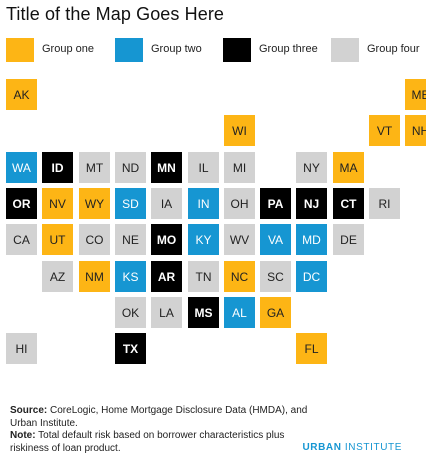 The image size is (426, 464). Describe the element at coordinates (130, 239) in the screenshot. I see `state-tile-ne: NE` at that location.